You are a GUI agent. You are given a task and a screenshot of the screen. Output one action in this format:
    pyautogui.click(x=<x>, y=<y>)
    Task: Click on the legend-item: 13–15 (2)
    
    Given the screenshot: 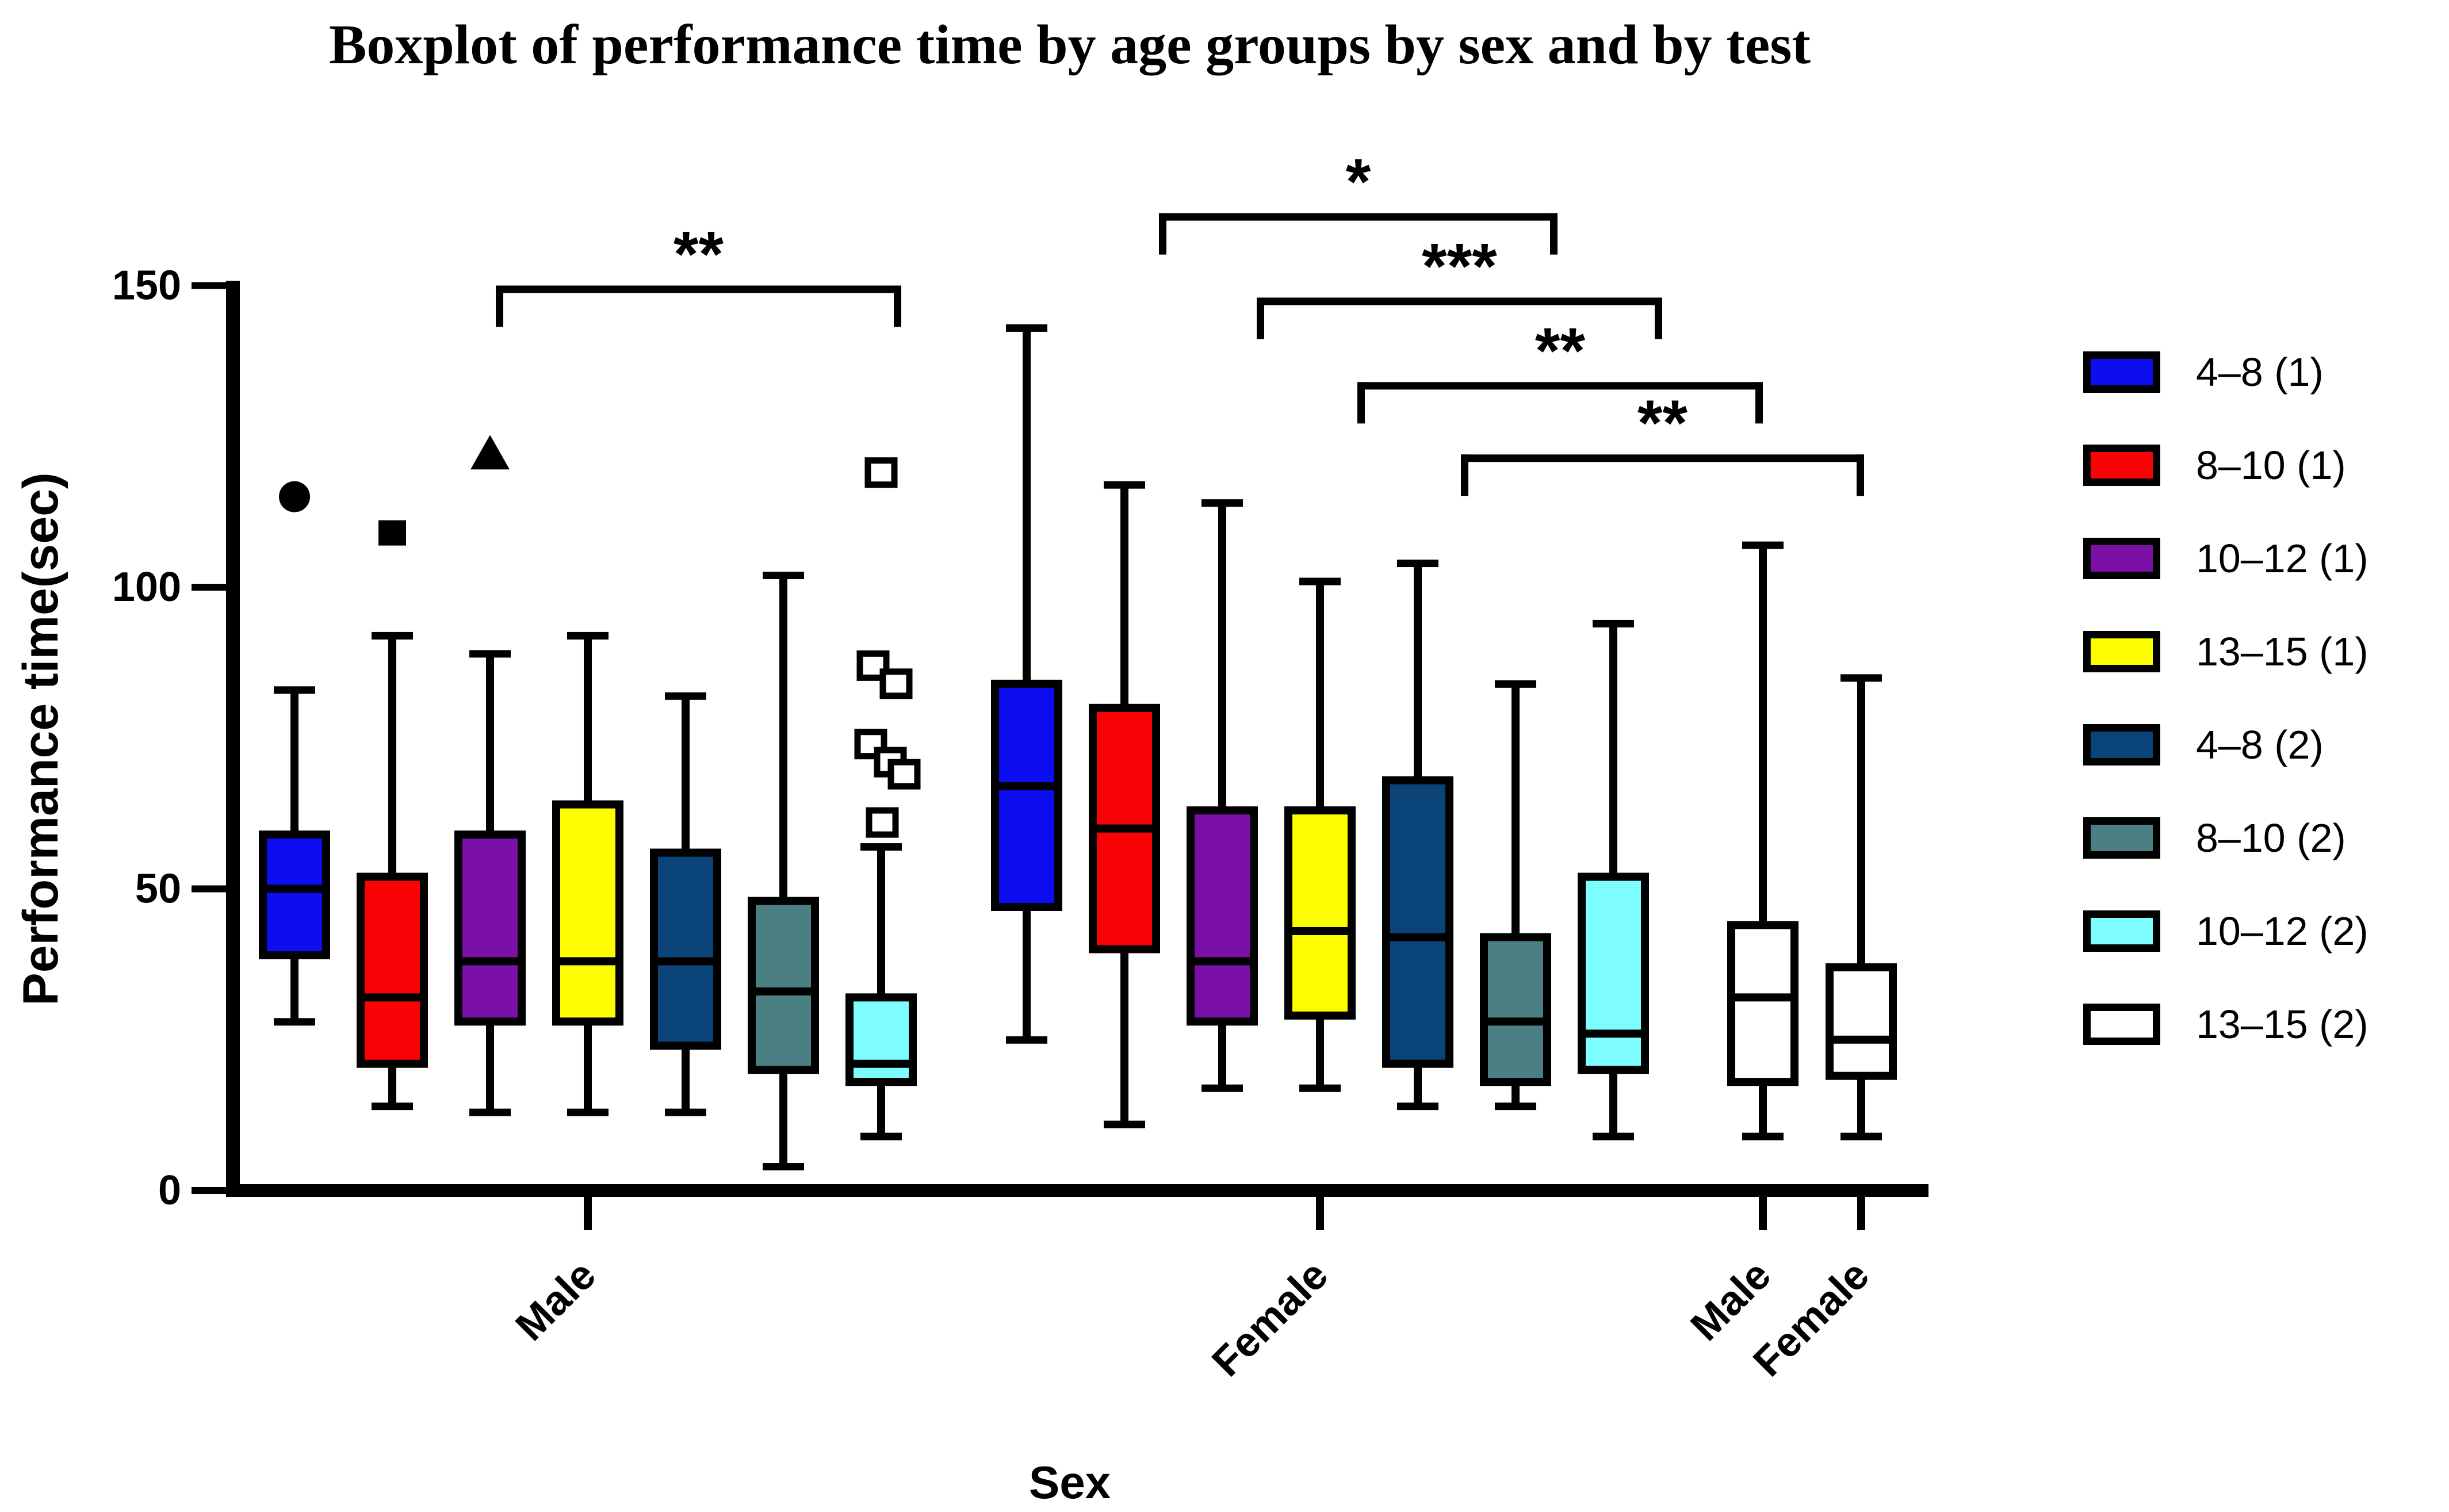 What is the action you would take?
    pyautogui.click(x=2226, y=1024)
    